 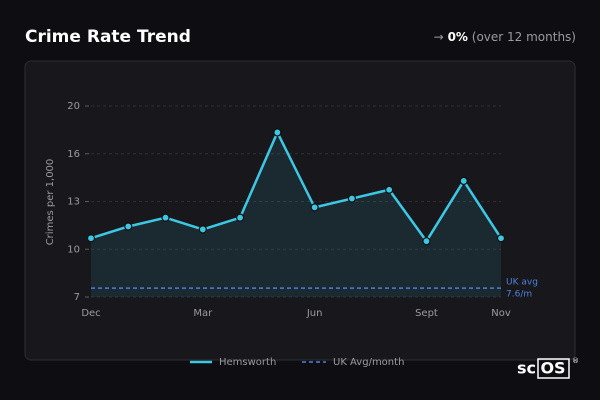 I want to click on logo-right: OS, so click(x=552, y=368).